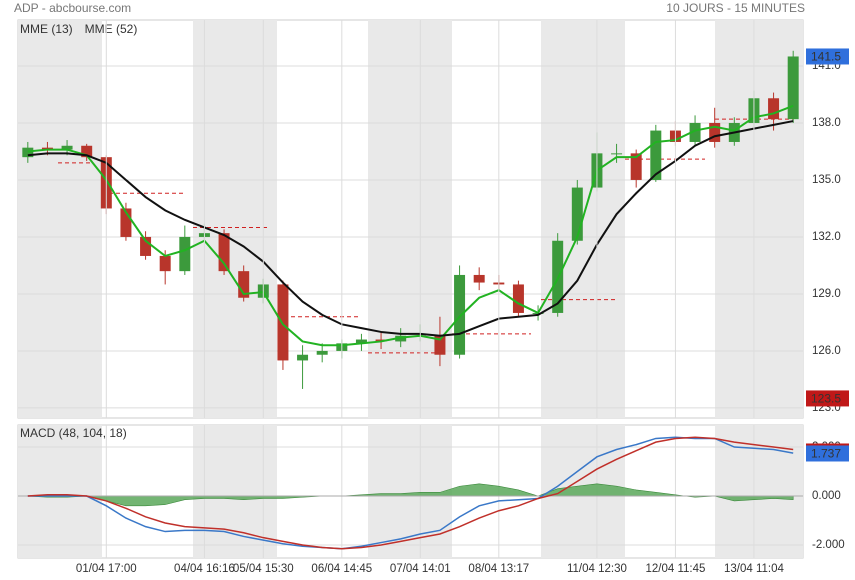 The height and width of the screenshot is (580, 855). What do you see at coordinates (826, 496) in the screenshot?
I see `y-tick-label: 0.000` at bounding box center [826, 496].